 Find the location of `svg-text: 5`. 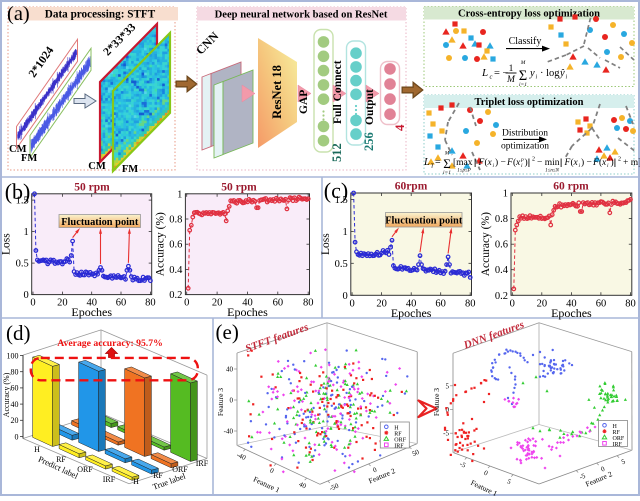

svg-text: 5 is located at coordinates (448, 386).